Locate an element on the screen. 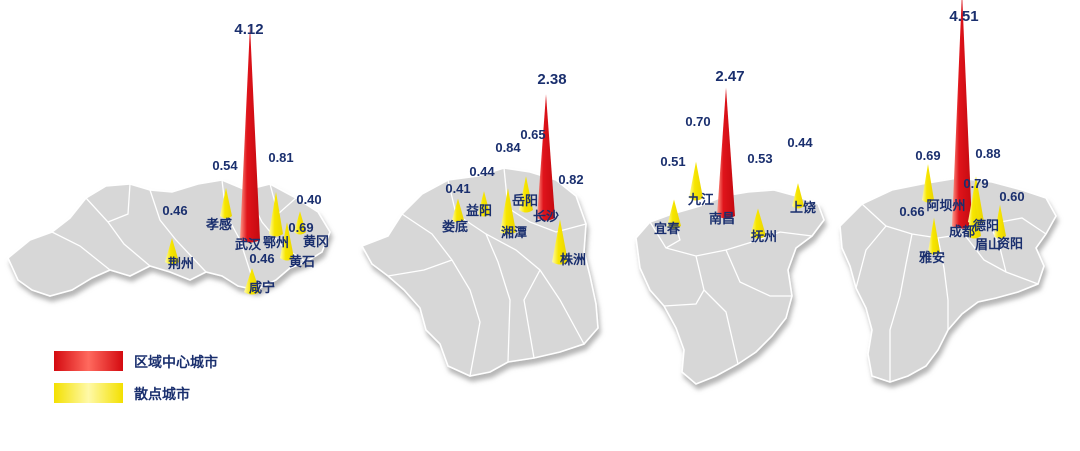 This screenshot has width=1080, height=451. city-label-0-6: 咸宁 is located at coordinates (262, 287).